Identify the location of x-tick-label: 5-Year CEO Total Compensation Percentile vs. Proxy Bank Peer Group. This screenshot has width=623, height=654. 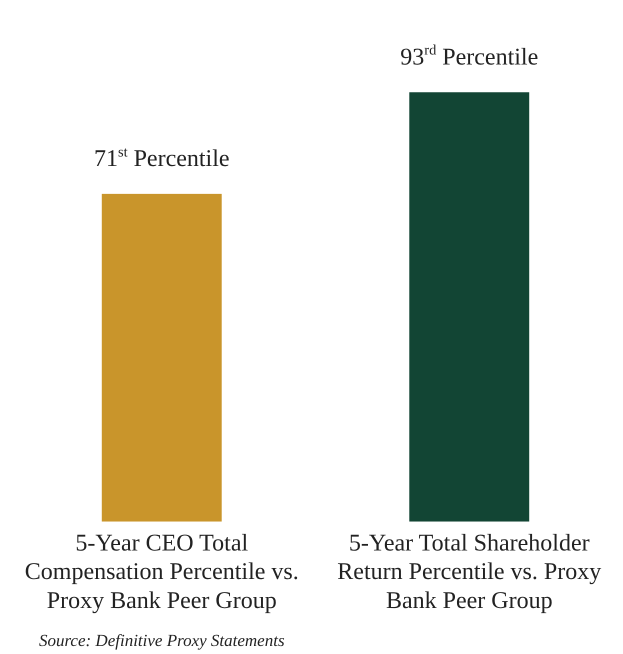
(161, 572).